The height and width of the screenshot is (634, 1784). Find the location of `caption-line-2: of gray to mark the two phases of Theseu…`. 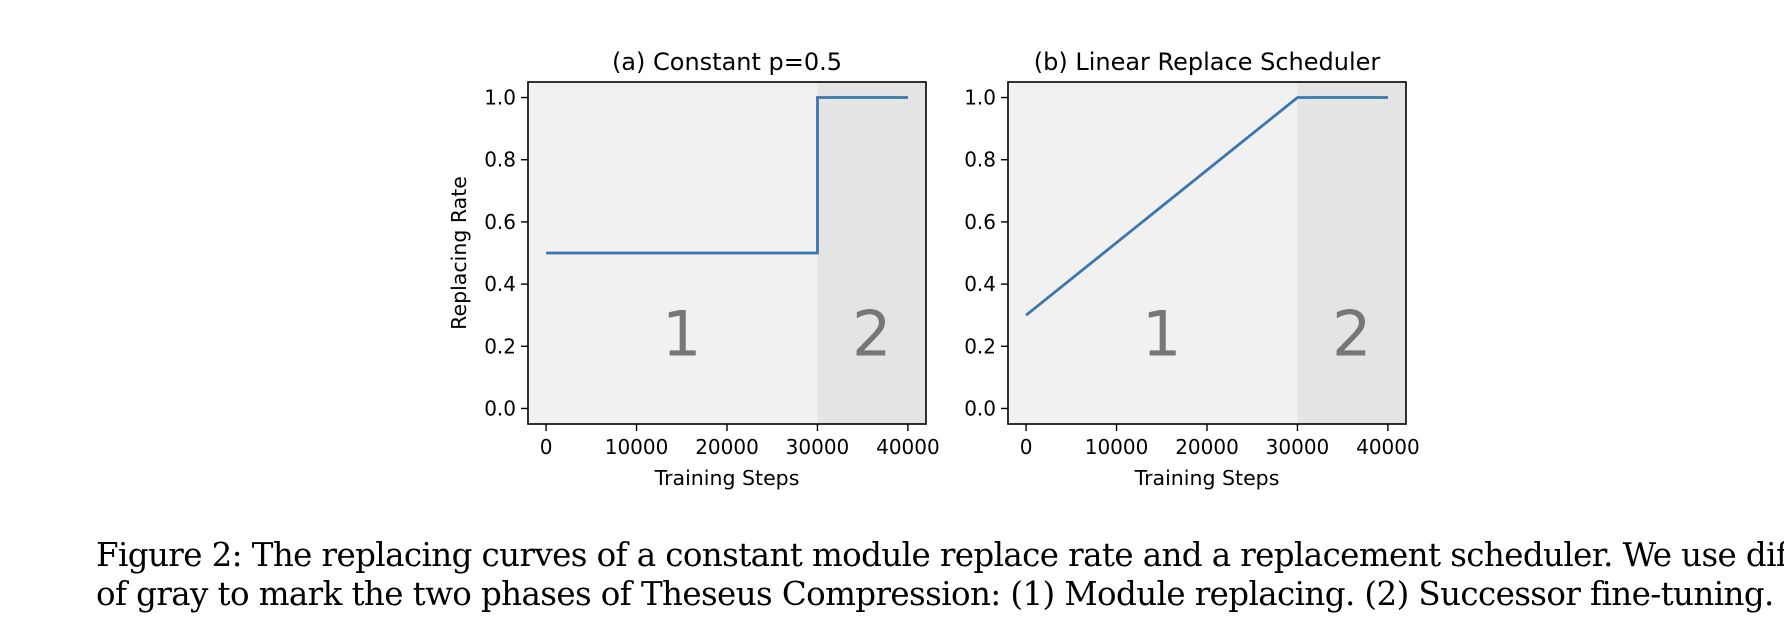

caption-line-2: of gray to mark the two phases of Theseu… is located at coordinates (935, 594).